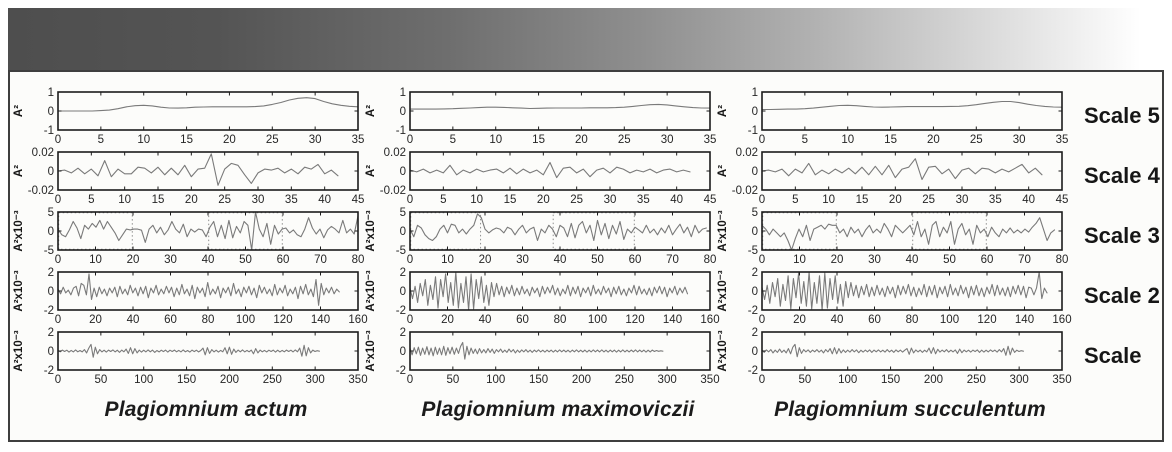 Image resolution: width=1172 pixels, height=452 pixels. Describe the element at coordinates (1122, 295) in the screenshot. I see `scale-label-2: Scale 2` at that location.